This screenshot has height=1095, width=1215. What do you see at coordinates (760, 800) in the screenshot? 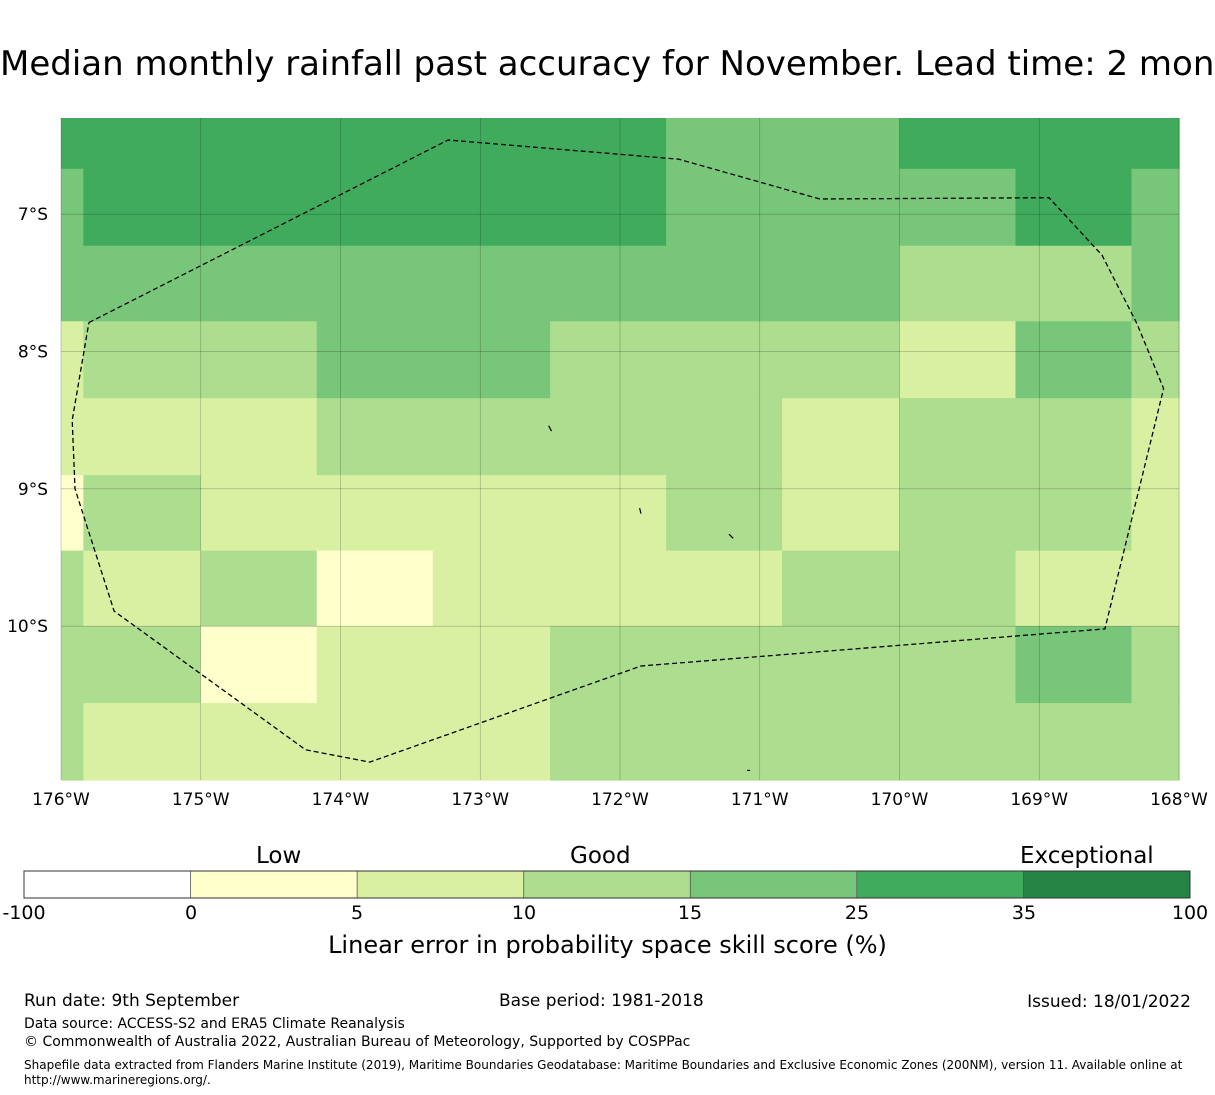
I see `x-tick-label: 171°W` at bounding box center [760, 800].